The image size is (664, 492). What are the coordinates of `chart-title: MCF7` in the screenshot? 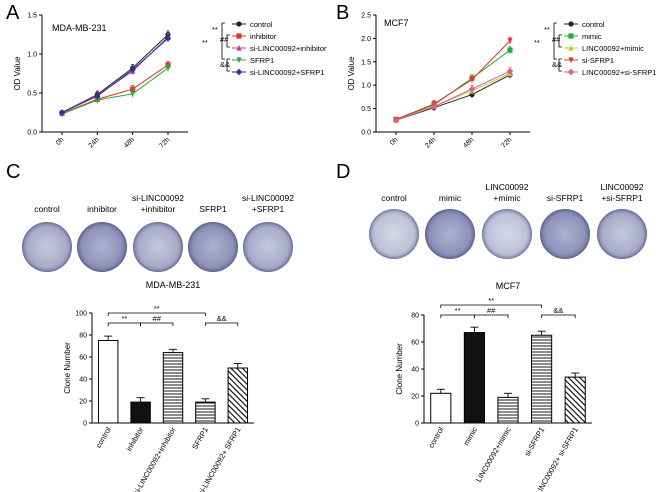 It's located at (396, 23).